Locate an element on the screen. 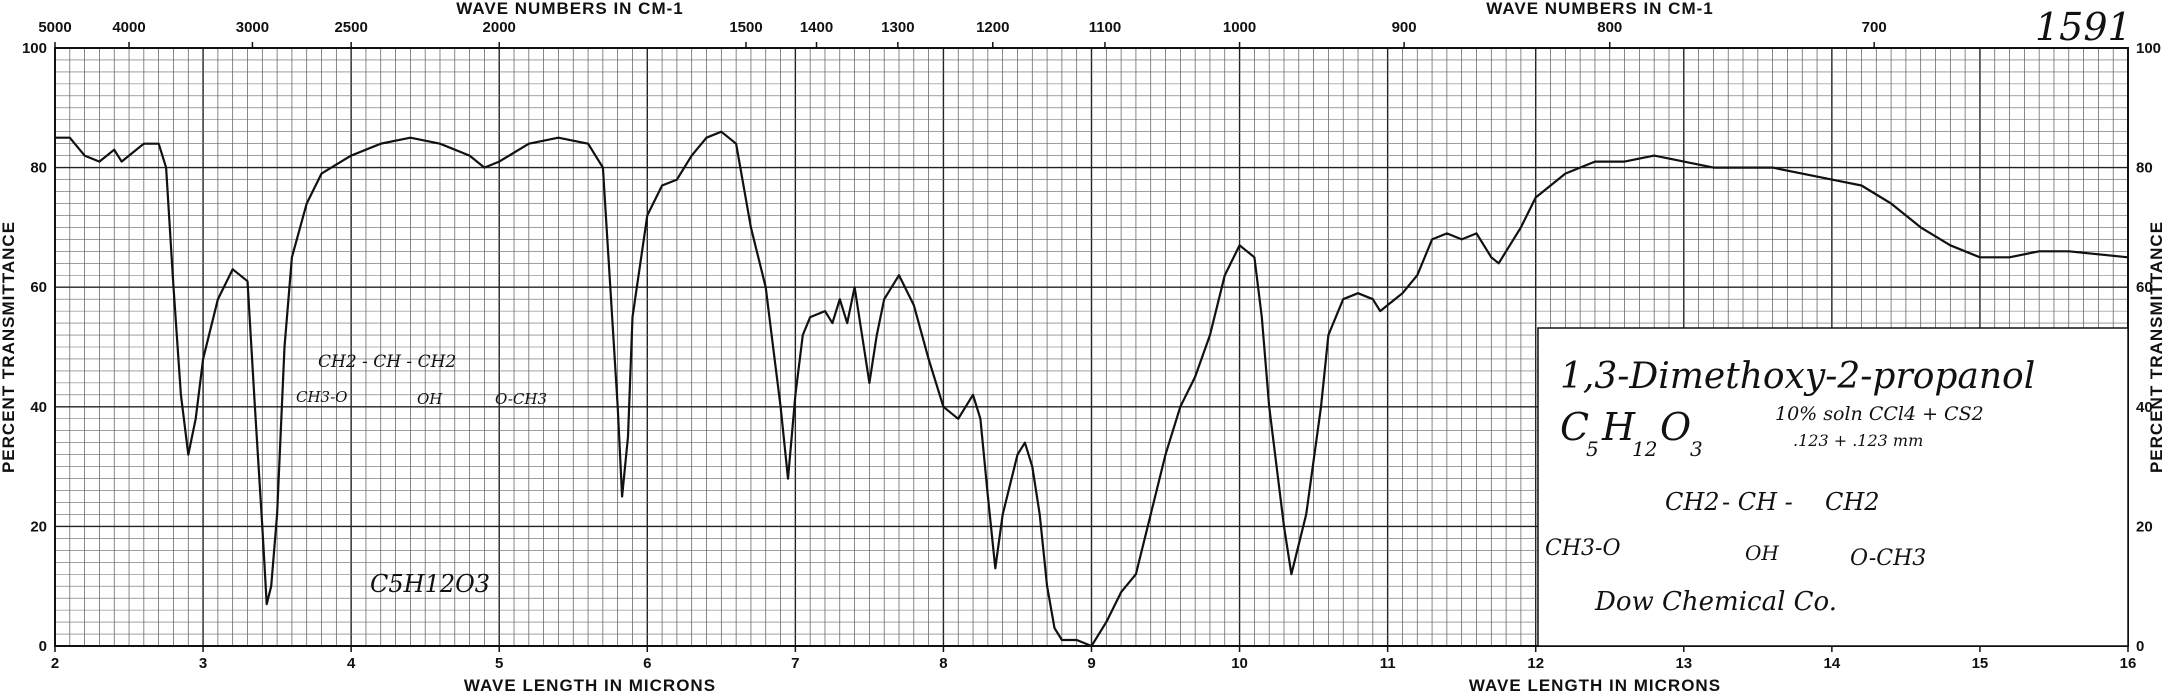 This screenshot has width=2168, height=698. x-tick-label: 13 is located at coordinates (1683, 663).